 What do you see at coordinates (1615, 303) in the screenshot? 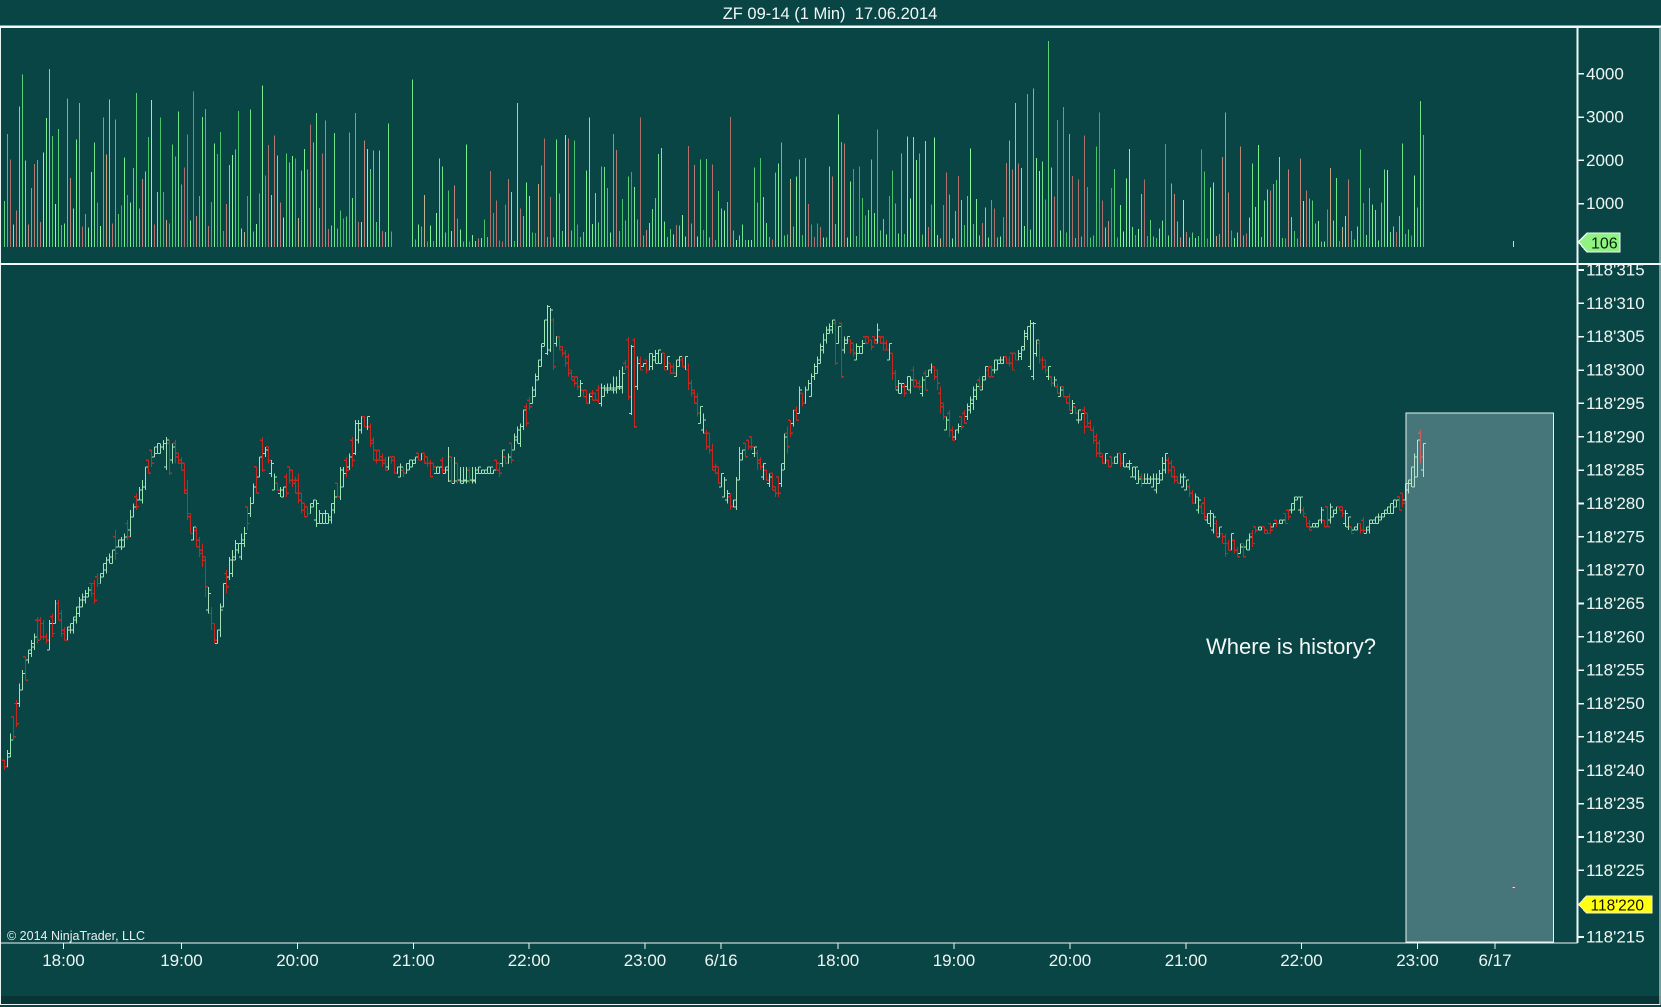
I see `svg-text: 118'310` at bounding box center [1615, 303].